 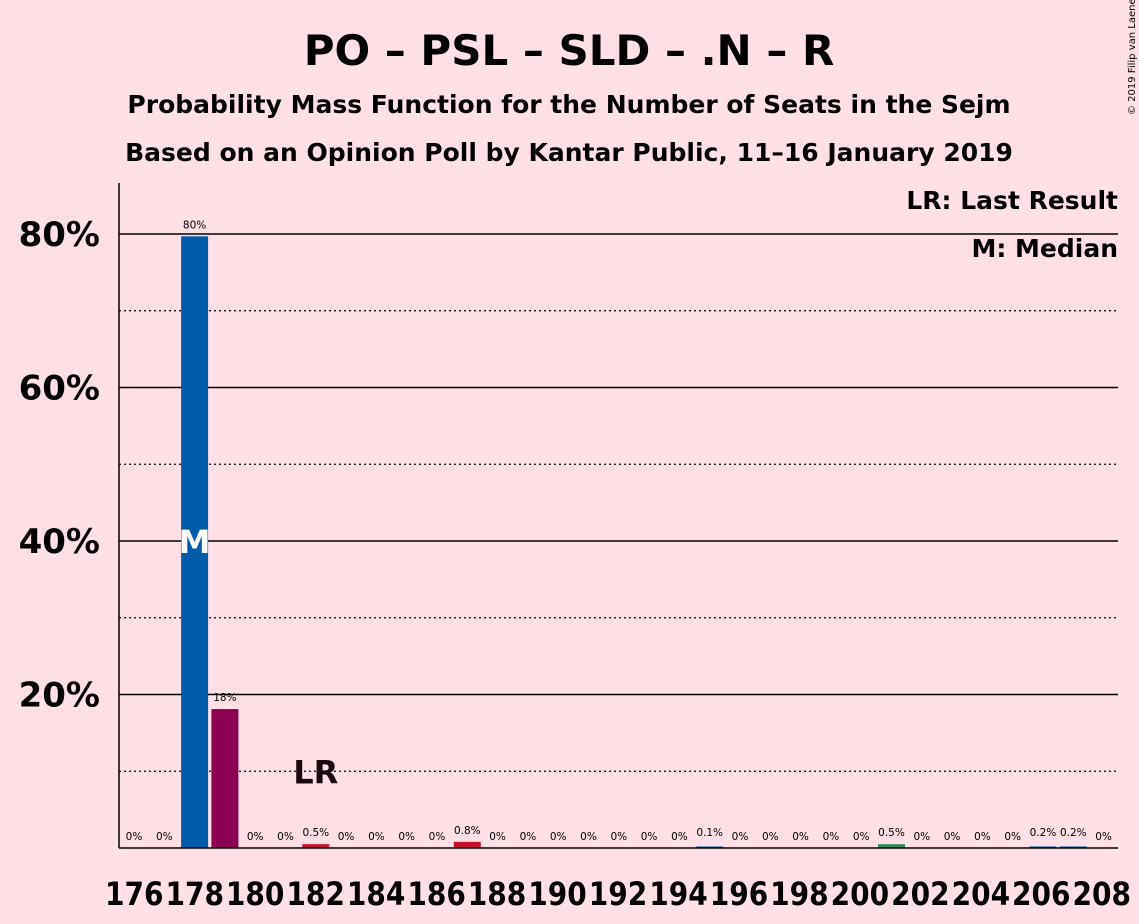 I want to click on data-label-205: 0%, so click(x=1012, y=837).